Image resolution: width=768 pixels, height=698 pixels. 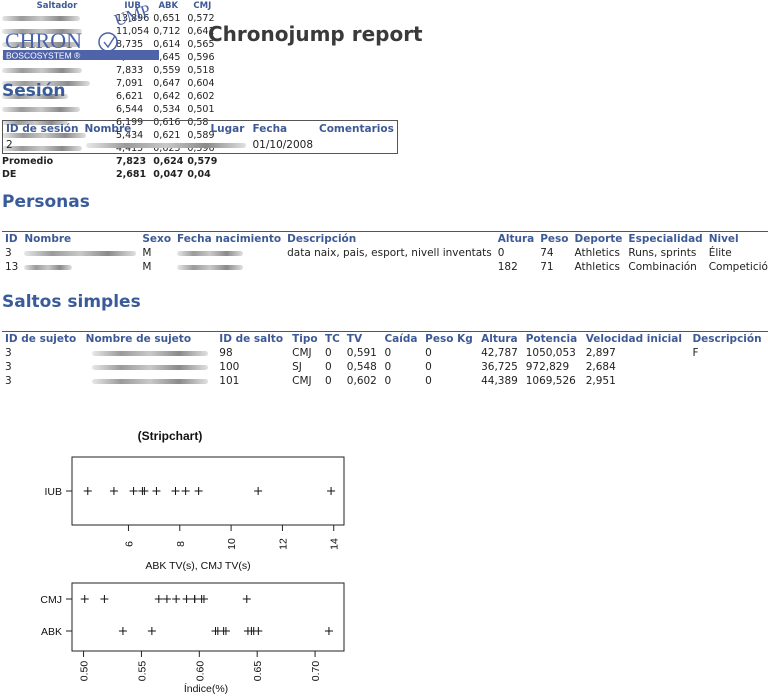 I want to click on cell: 972,829, so click(x=547, y=367).